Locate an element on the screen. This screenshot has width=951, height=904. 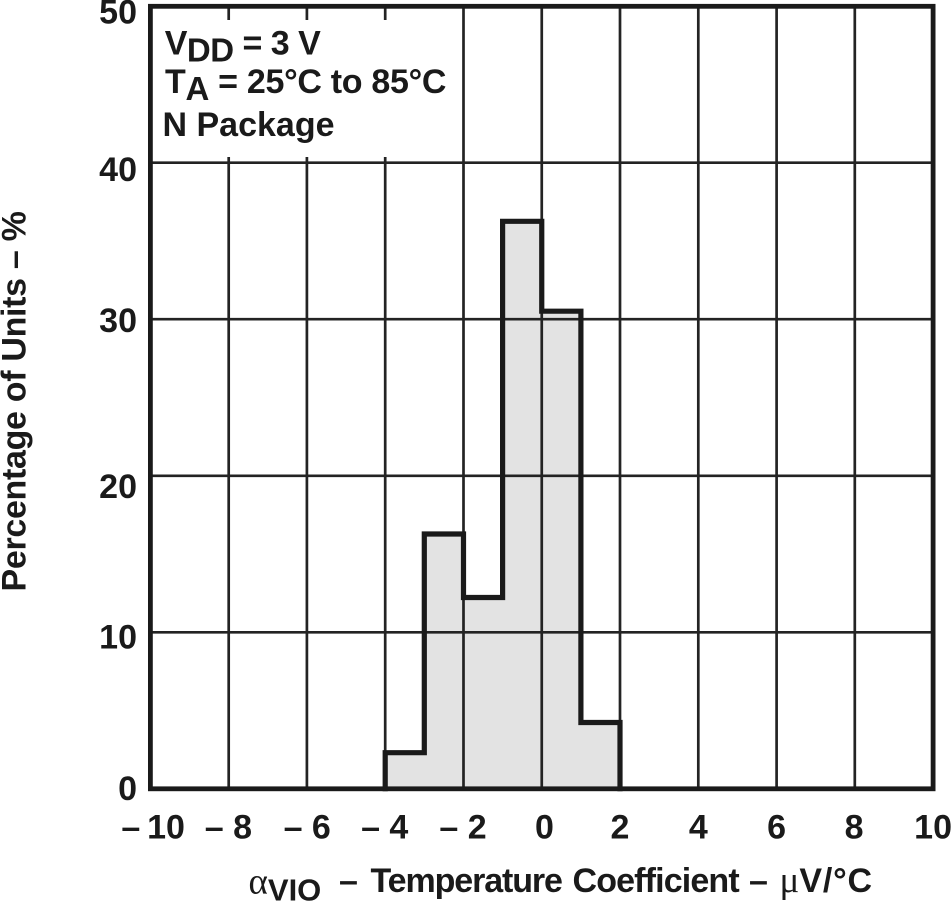
svg-text: 2 is located at coordinates (620, 828).